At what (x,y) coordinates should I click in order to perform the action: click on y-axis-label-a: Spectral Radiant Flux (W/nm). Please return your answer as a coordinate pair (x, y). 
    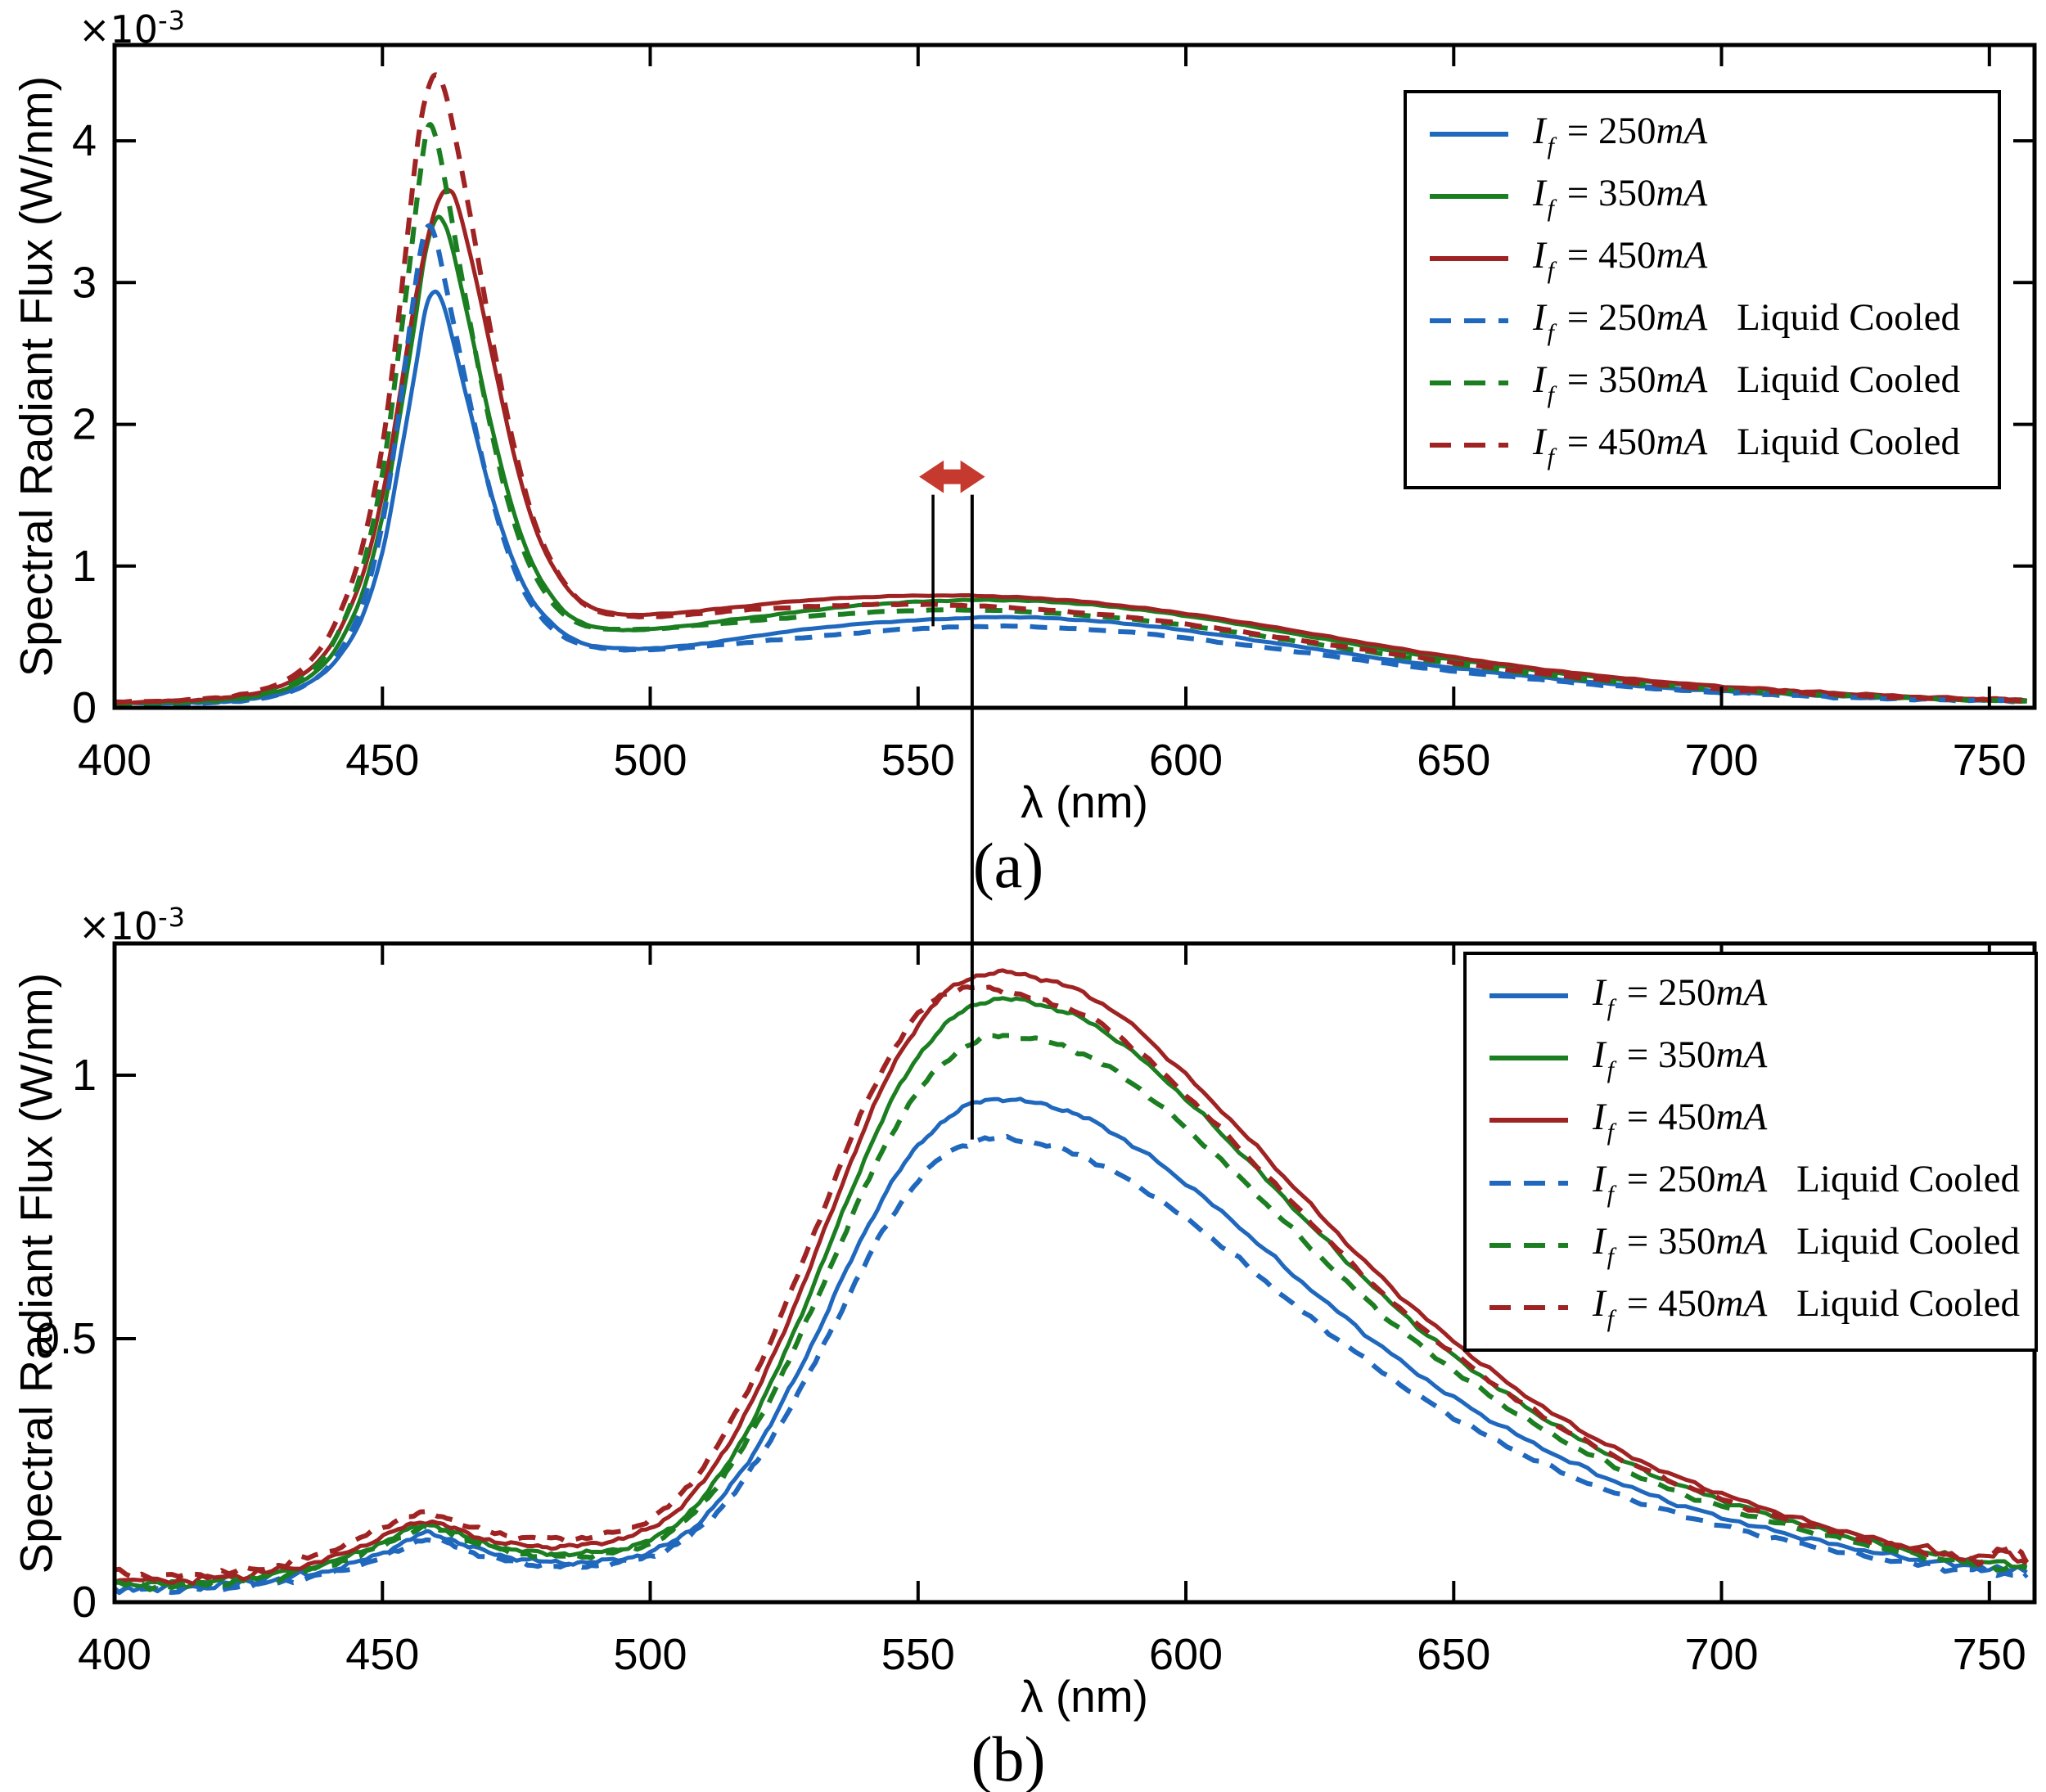
    Looking at the image, I should click on (36, 376).